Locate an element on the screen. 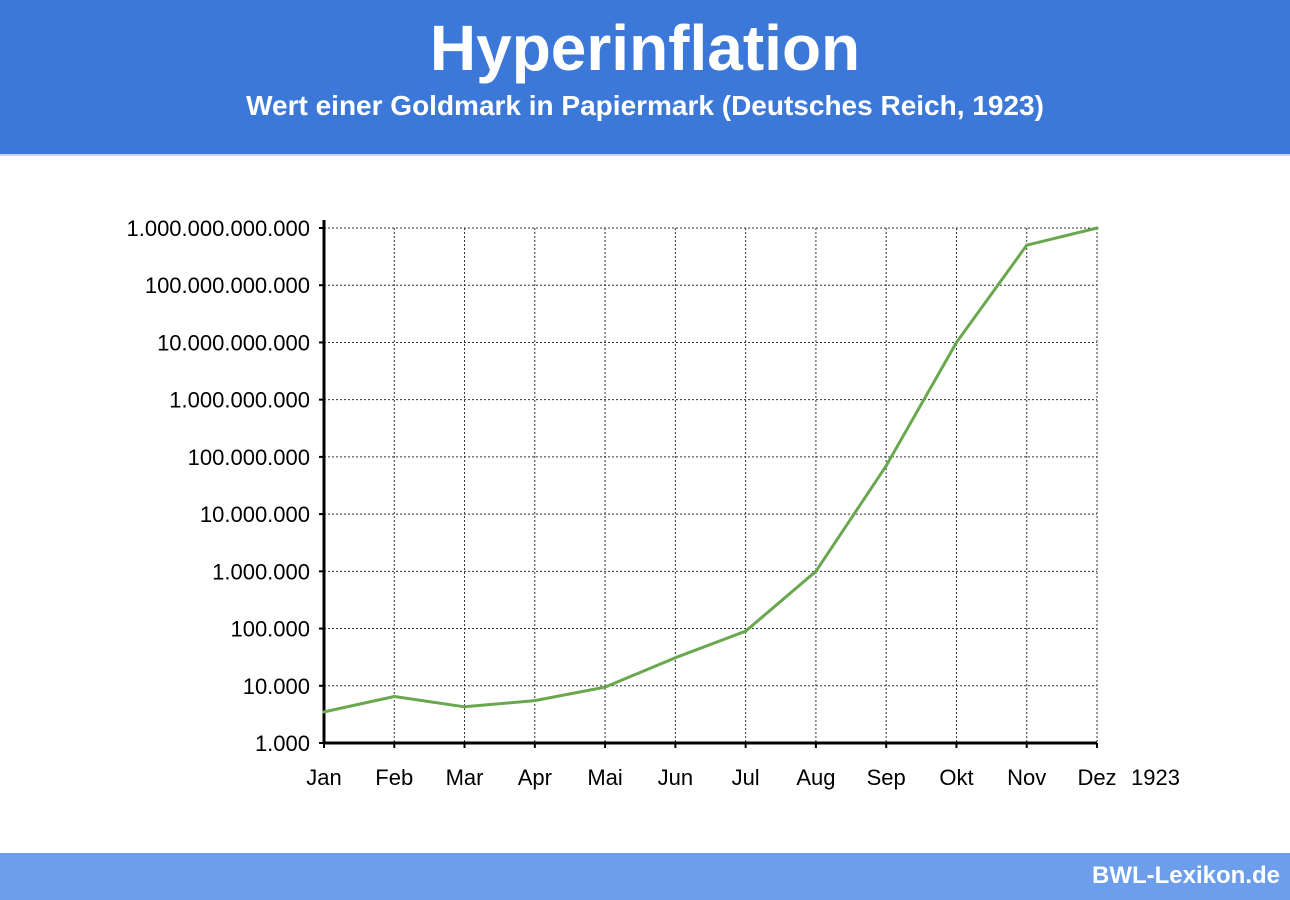  page-title: Hyperinflation is located at coordinates (645, 48).